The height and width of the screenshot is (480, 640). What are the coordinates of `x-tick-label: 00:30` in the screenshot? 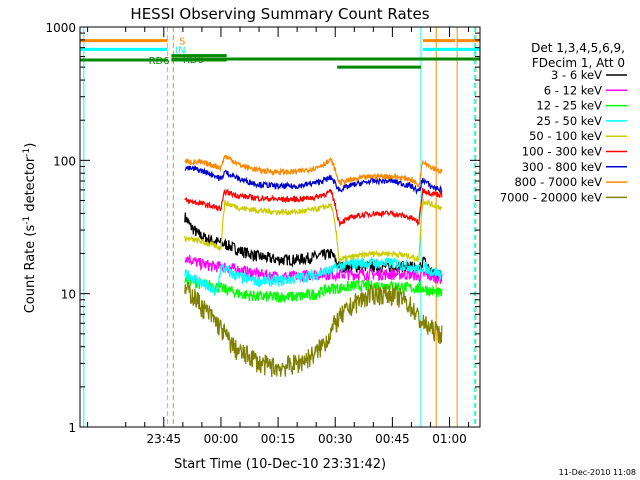 It's located at (335, 439).